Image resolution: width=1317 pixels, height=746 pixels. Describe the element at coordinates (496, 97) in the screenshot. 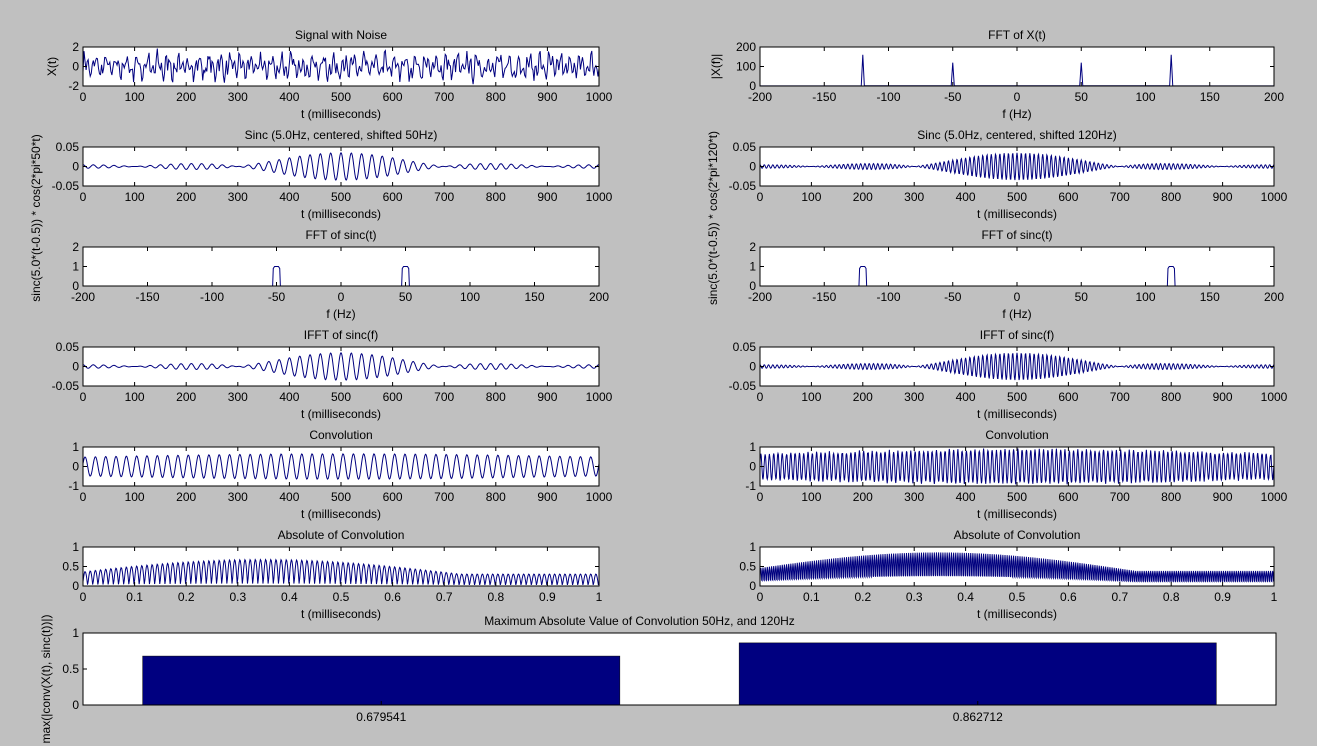

I see `x-tick-label: 800` at that location.